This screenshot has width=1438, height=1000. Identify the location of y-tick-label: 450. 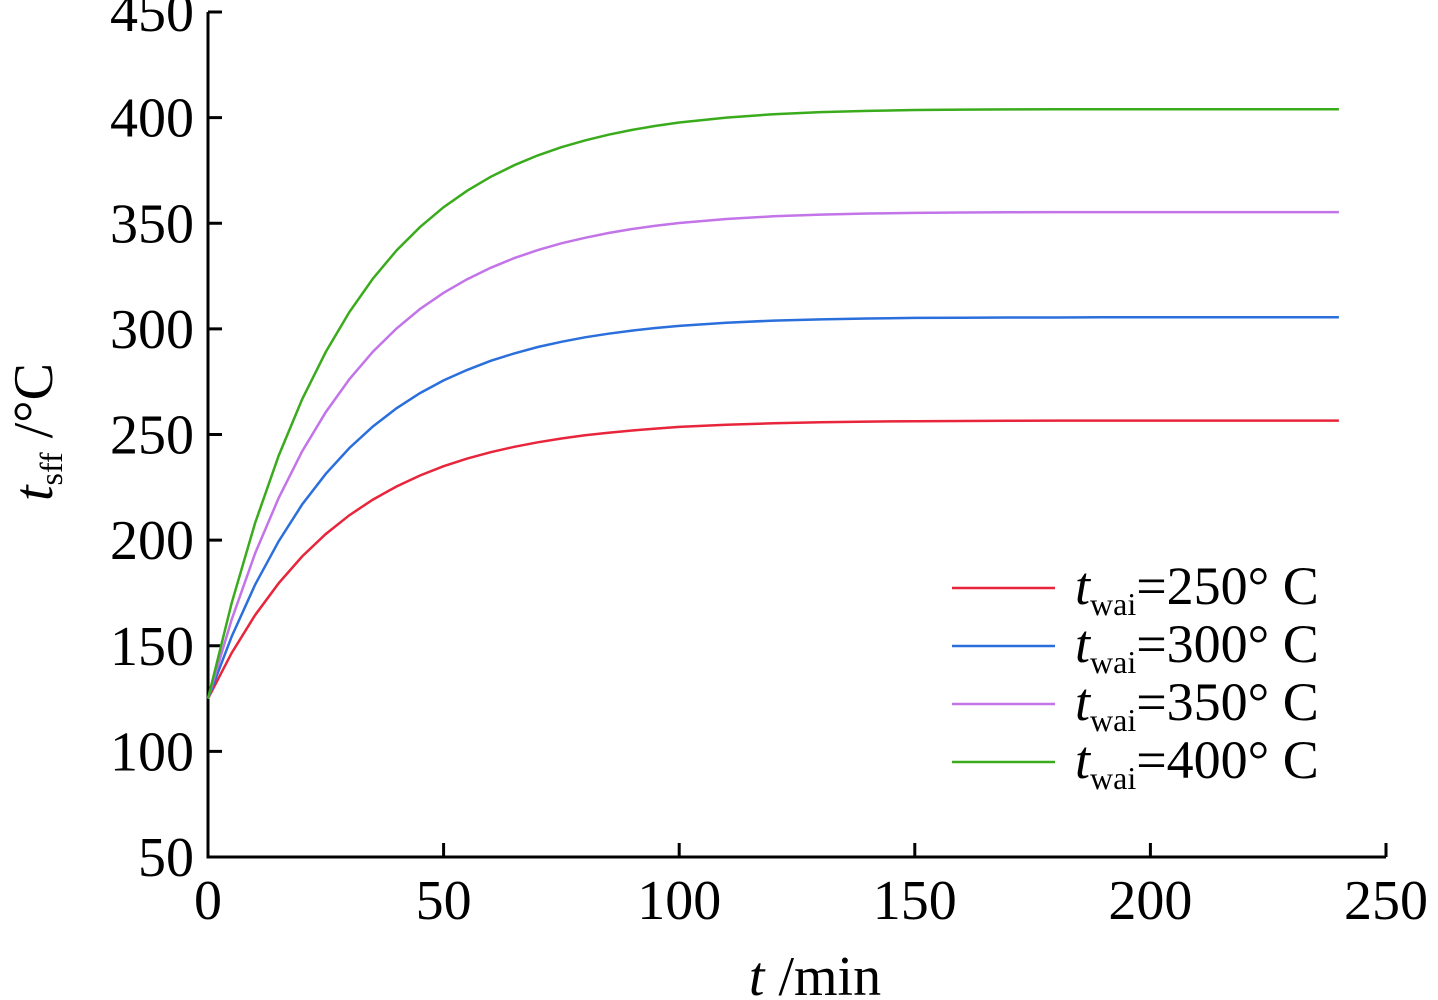
(152, 22).